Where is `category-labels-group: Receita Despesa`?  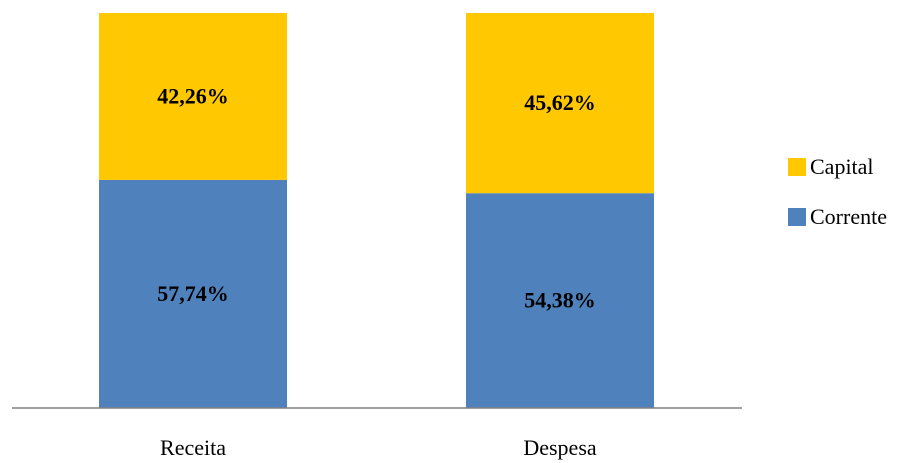 category-labels-group: Receita Despesa is located at coordinates (378, 447).